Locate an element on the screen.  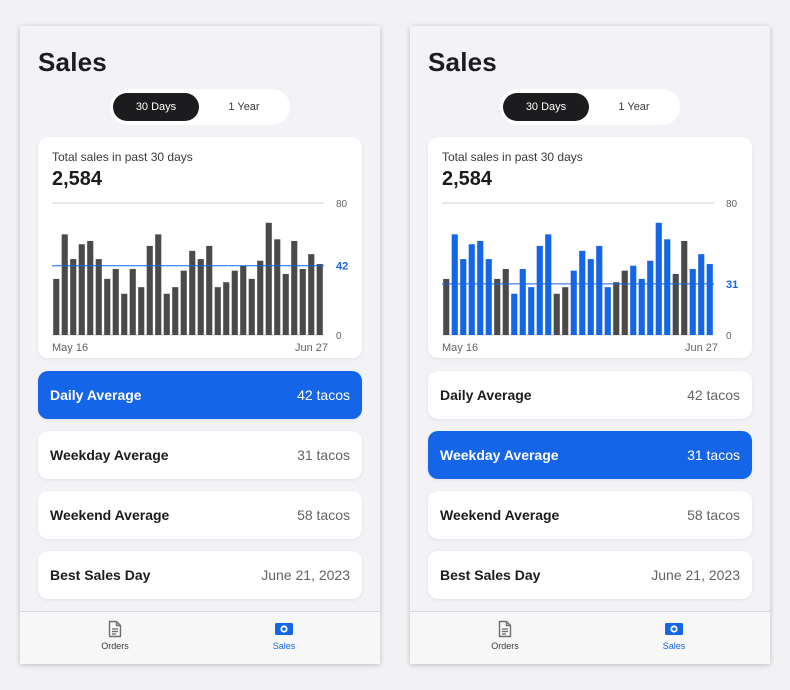
tab-label: Orders is located at coordinates (505, 646).